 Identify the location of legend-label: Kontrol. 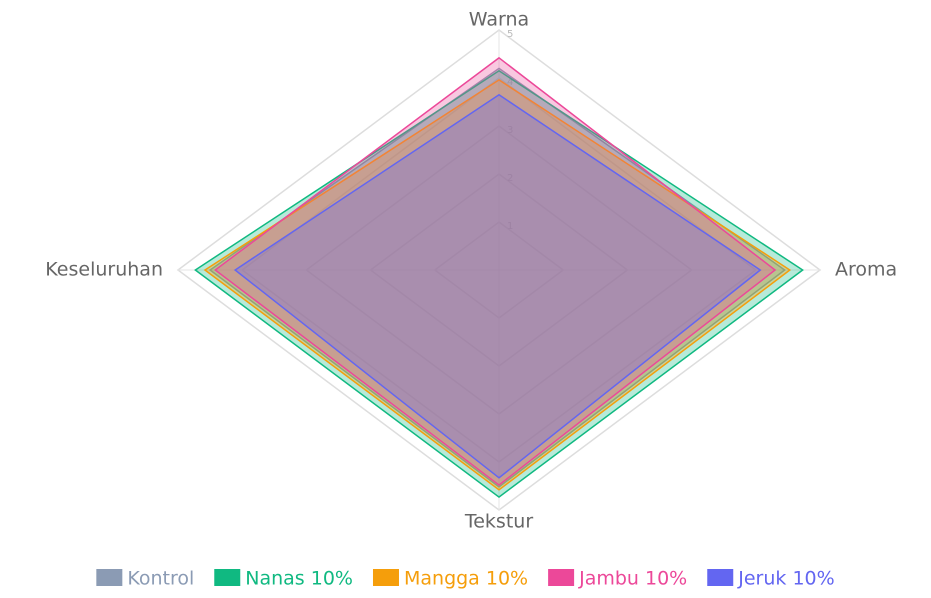
(160, 579).